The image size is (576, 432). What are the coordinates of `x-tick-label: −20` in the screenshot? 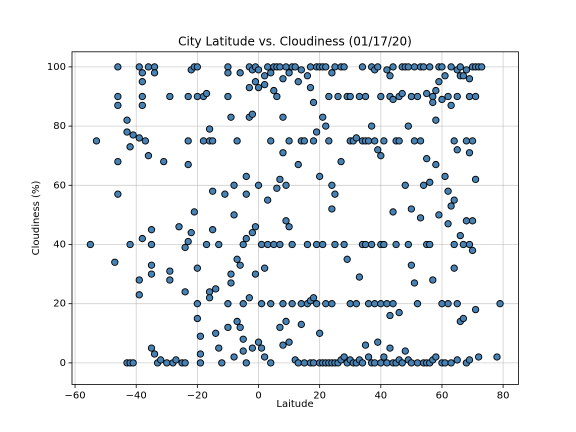 It's located at (197, 396).